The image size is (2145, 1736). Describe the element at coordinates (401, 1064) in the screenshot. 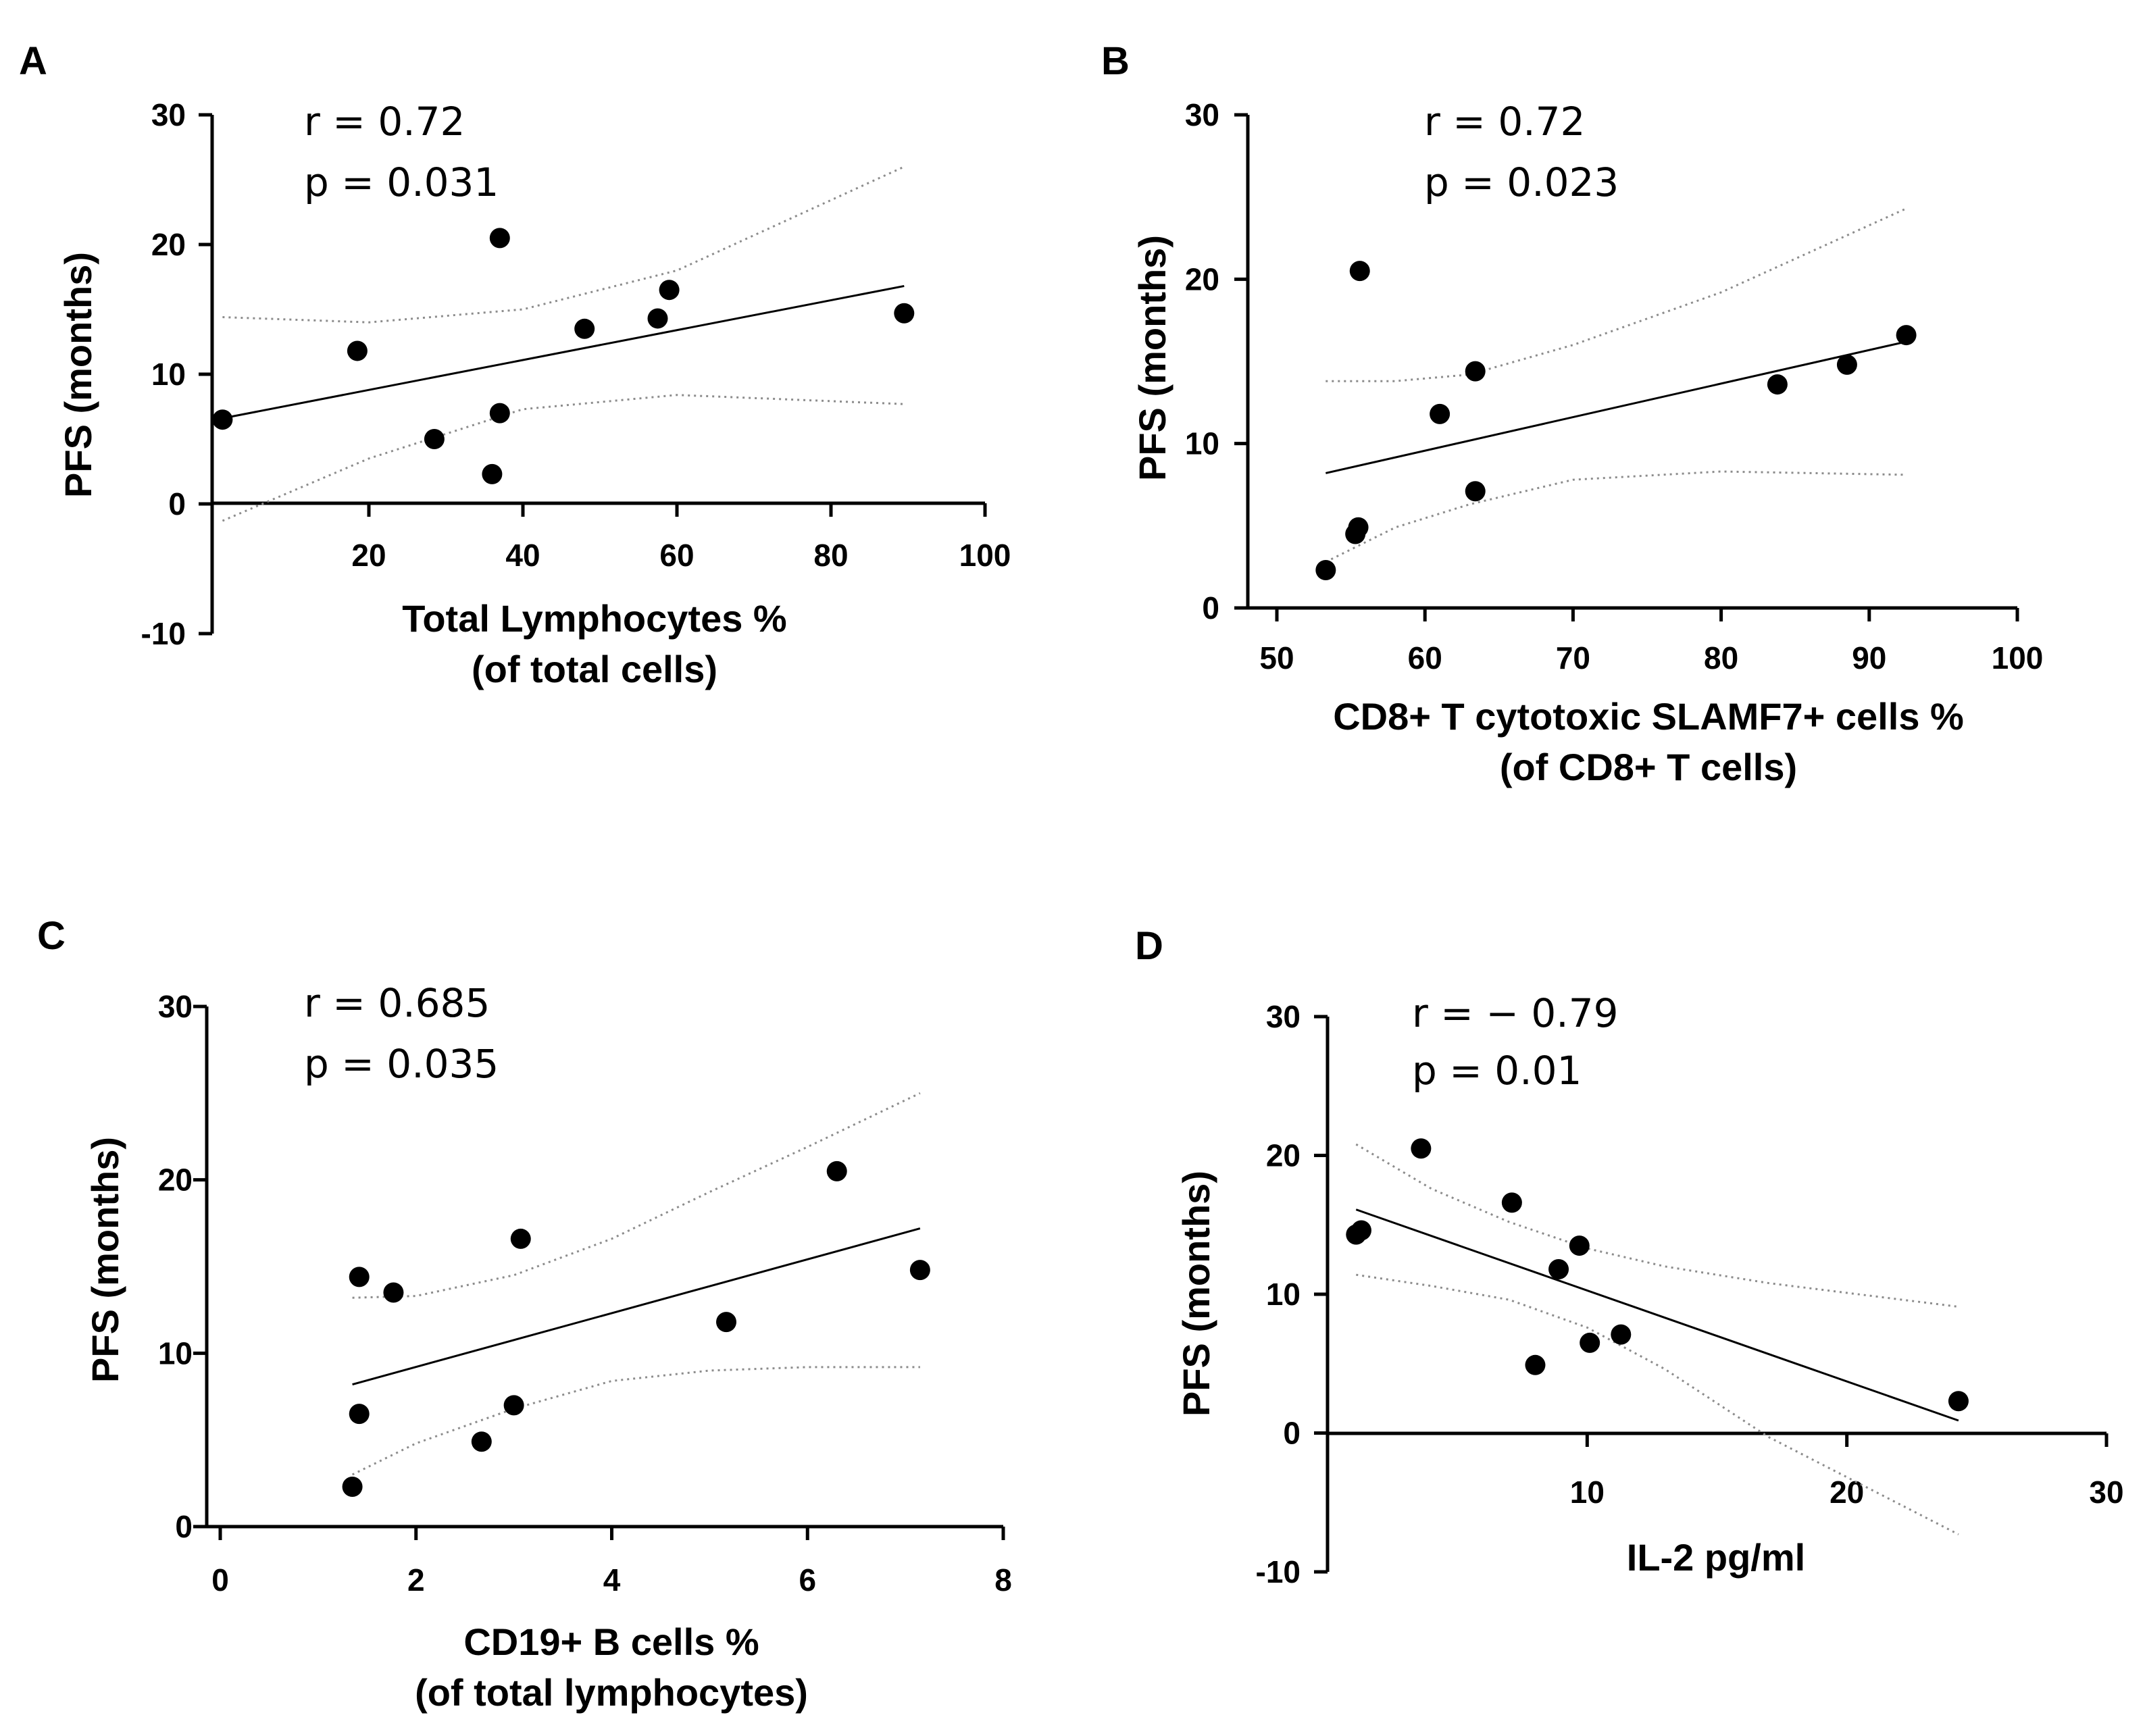

I see `p-value: p = 0.035` at that location.